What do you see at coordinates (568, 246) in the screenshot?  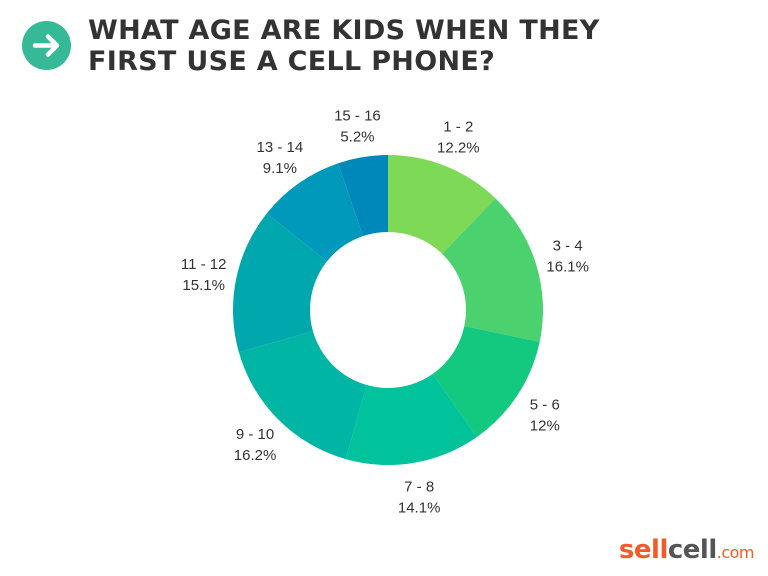 I see `slice-category-label: 3 - 4` at bounding box center [568, 246].